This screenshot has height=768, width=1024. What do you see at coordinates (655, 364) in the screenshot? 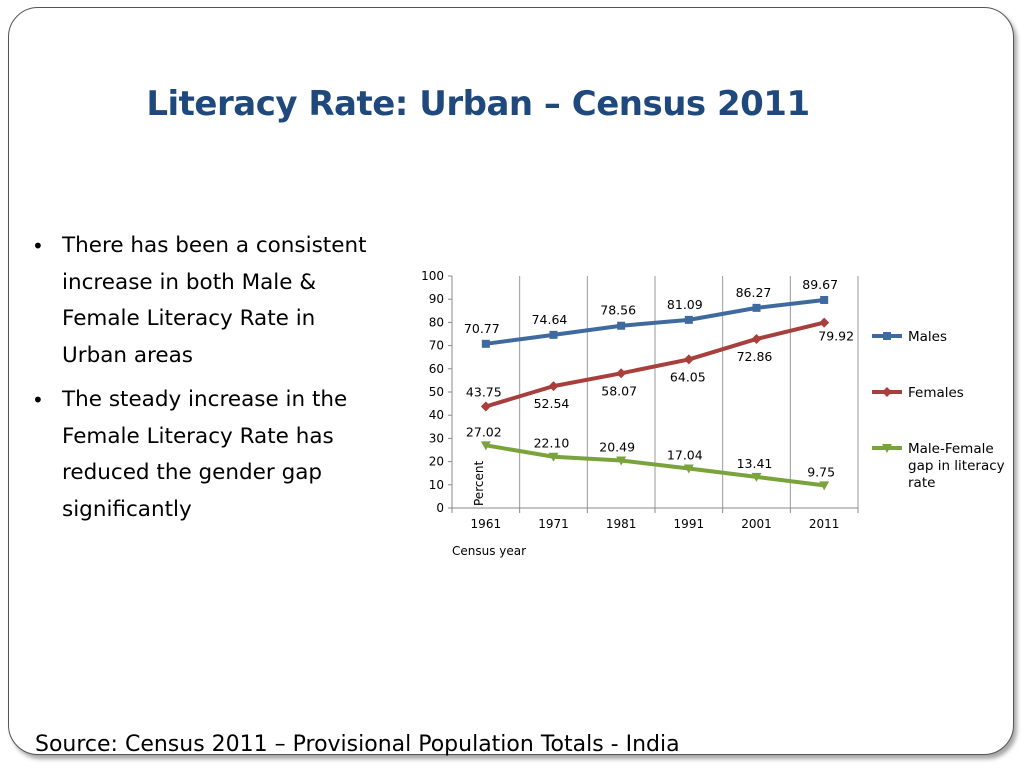
I see `series-line-females` at bounding box center [655, 364].